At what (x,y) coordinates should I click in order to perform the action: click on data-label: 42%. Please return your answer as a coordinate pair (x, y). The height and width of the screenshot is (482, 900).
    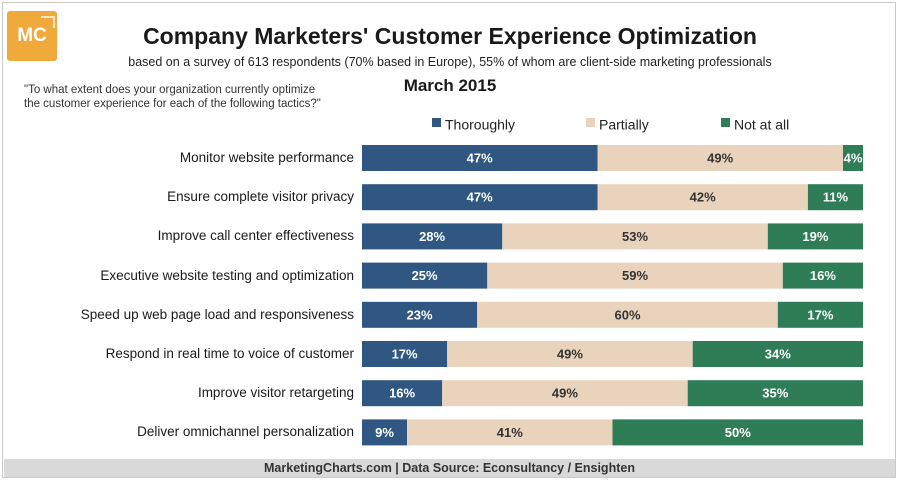
    Looking at the image, I should click on (703, 197).